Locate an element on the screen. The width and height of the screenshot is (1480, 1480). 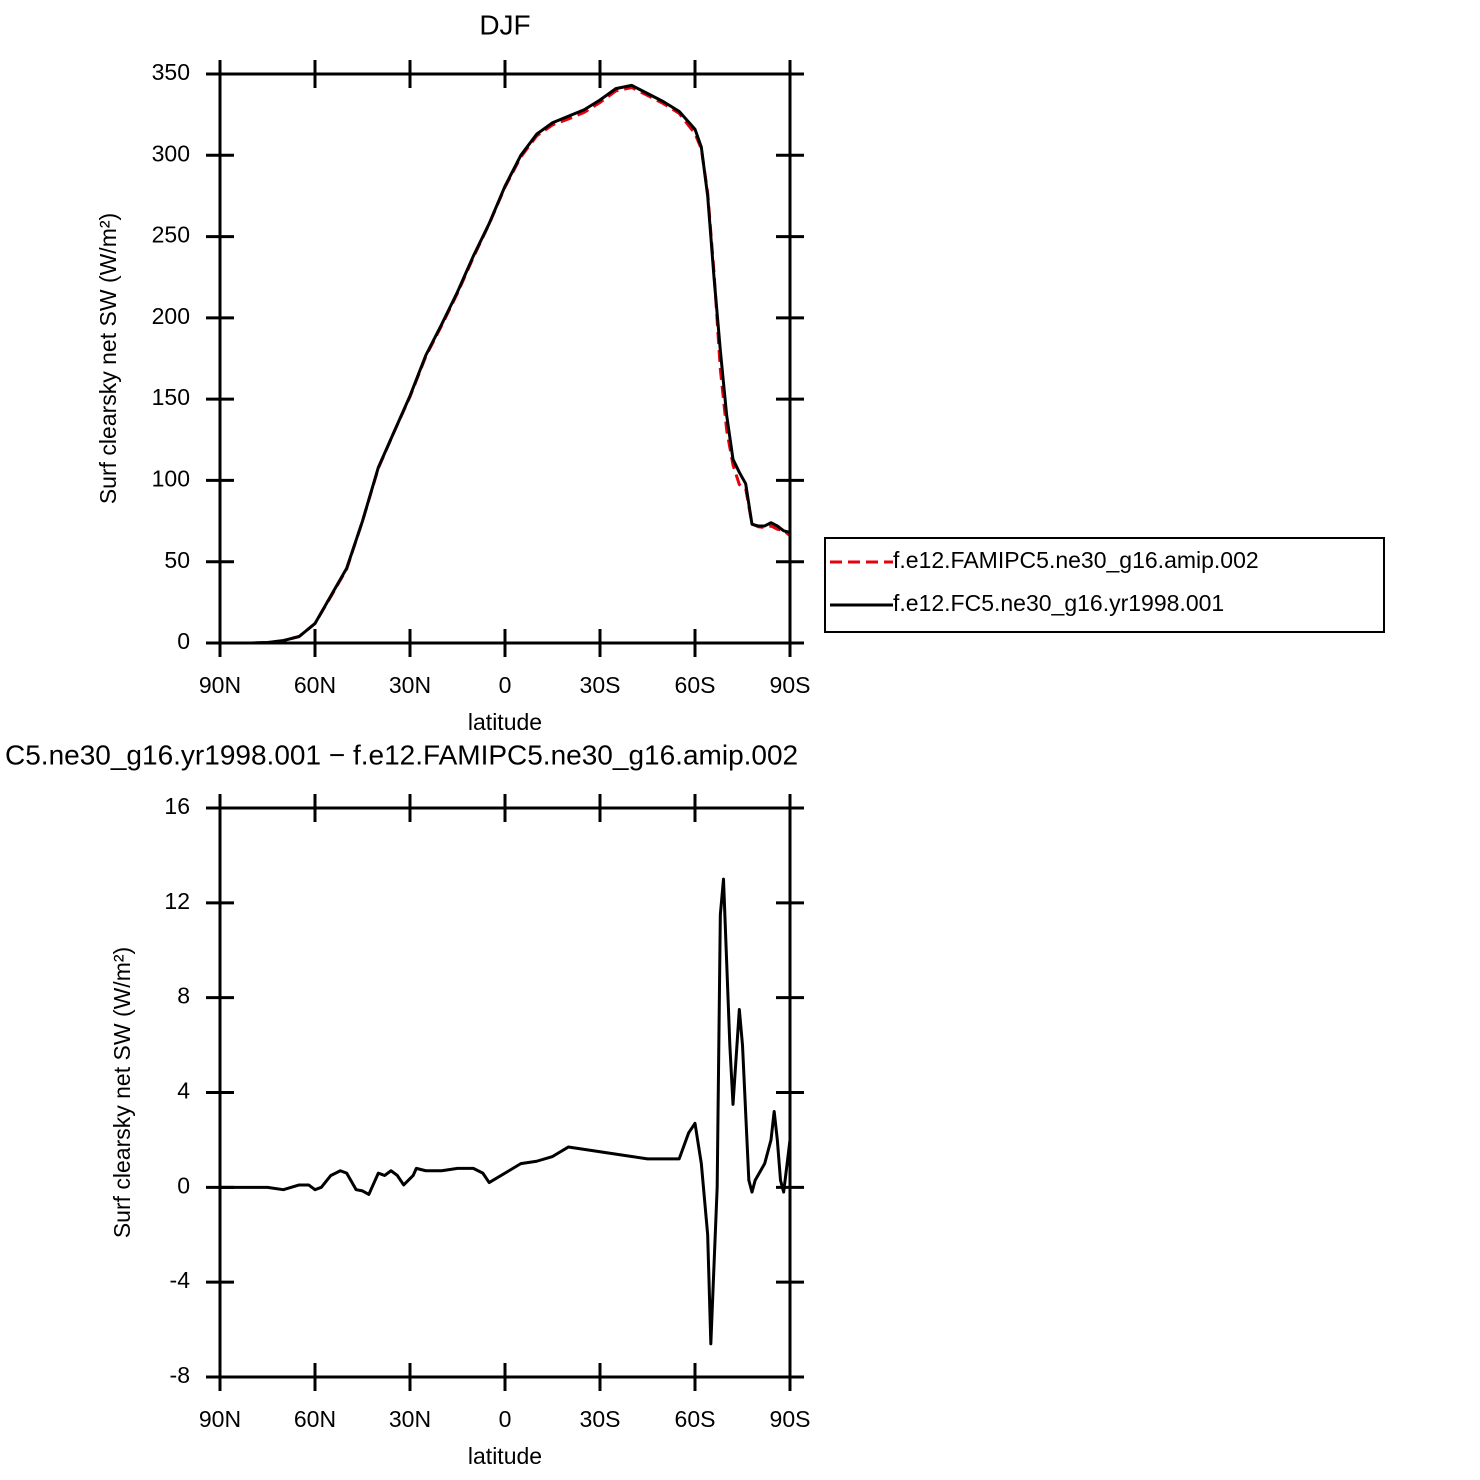
y-tick-label: 150 is located at coordinates (171, 397).